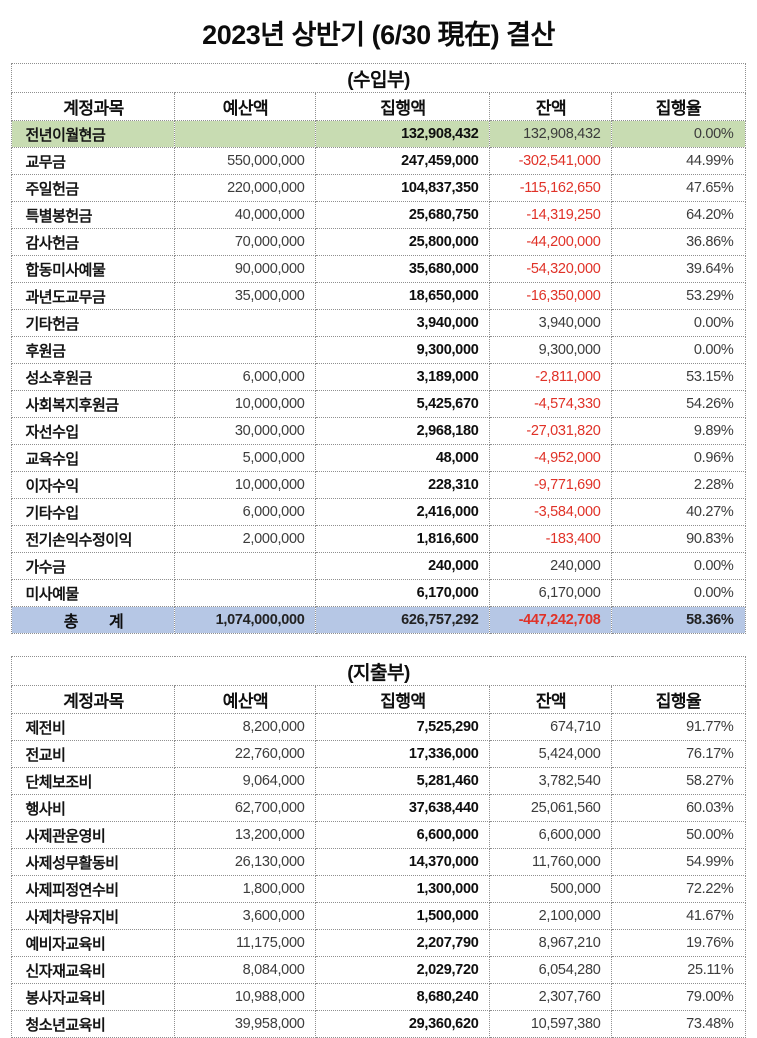 The image size is (757, 1038). I want to click on table-row: 이자수익 10,000,000 228,310 -9,771,690 2.28%, so click(378, 485).